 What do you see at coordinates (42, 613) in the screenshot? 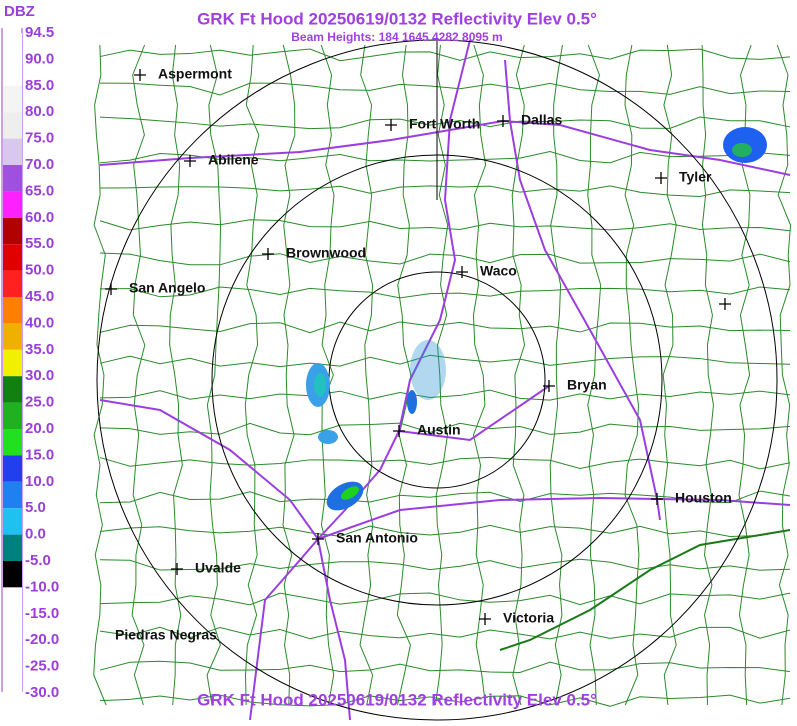
I see `legend-label: -15.0` at bounding box center [42, 613].